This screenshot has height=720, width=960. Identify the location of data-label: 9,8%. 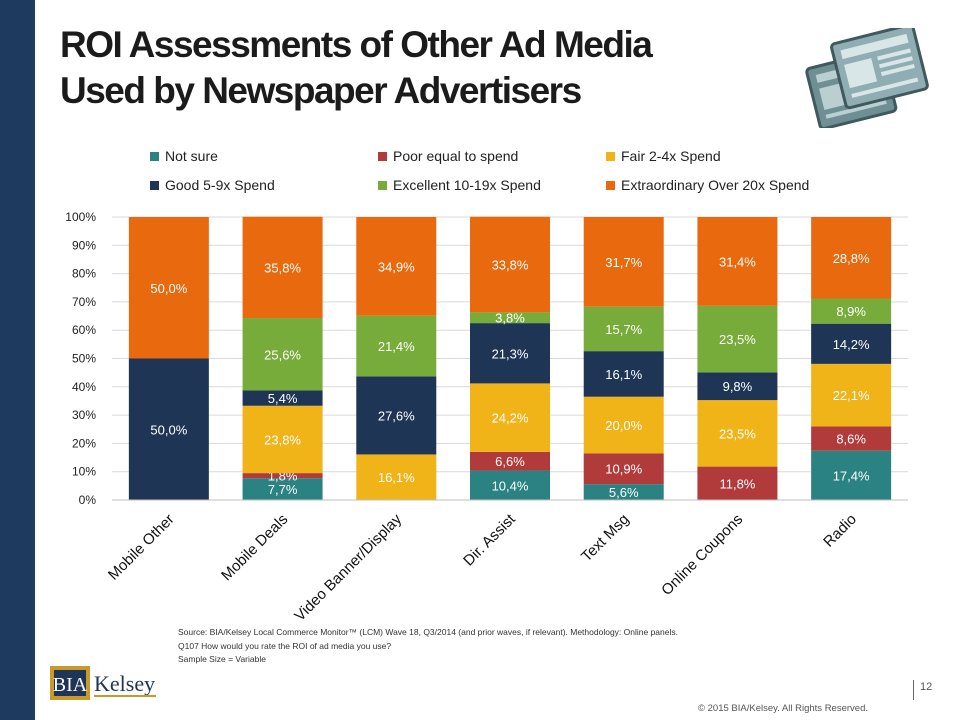
(738, 386).